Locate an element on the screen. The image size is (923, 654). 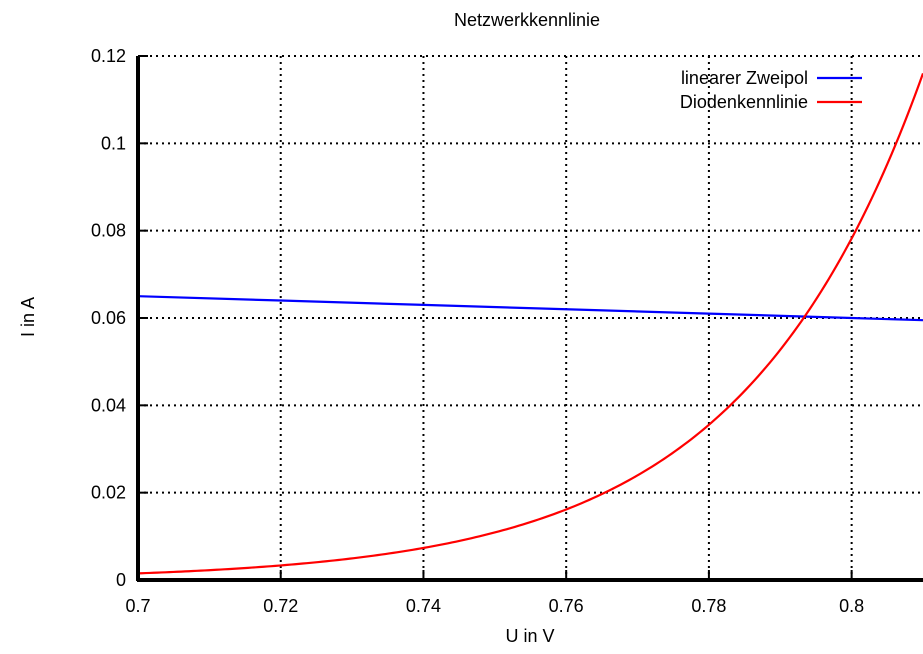
x-tick-label: 0.78 is located at coordinates (708, 606).